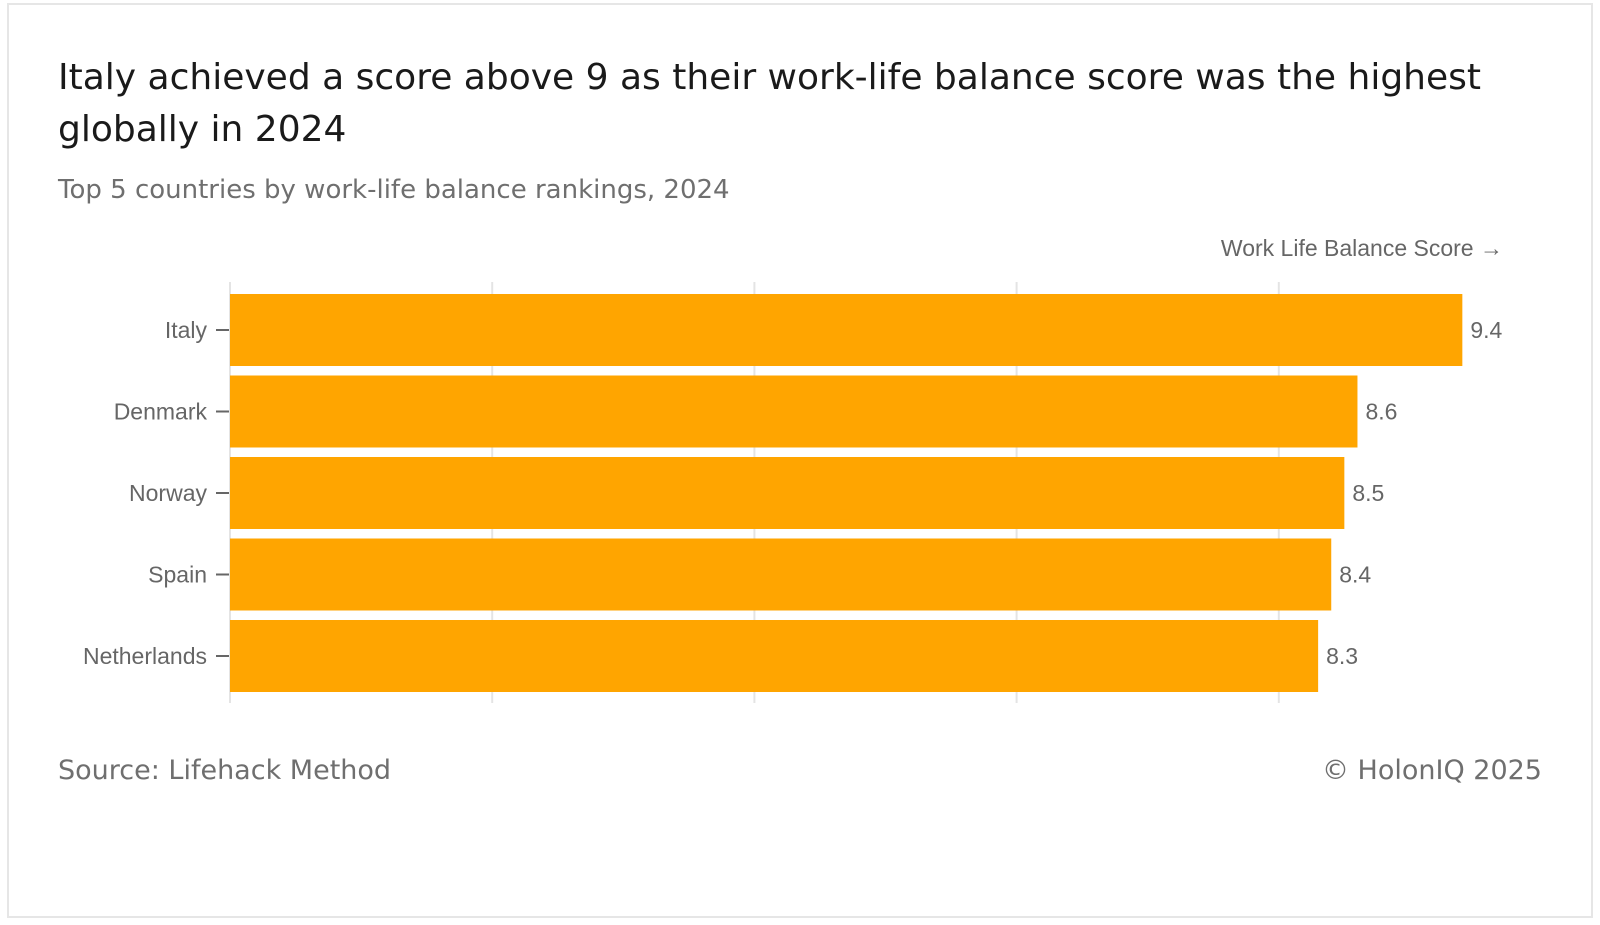 The image size is (1600, 925). Describe the element at coordinates (186, 330) in the screenshot. I see `y-tick-label: Italy` at that location.